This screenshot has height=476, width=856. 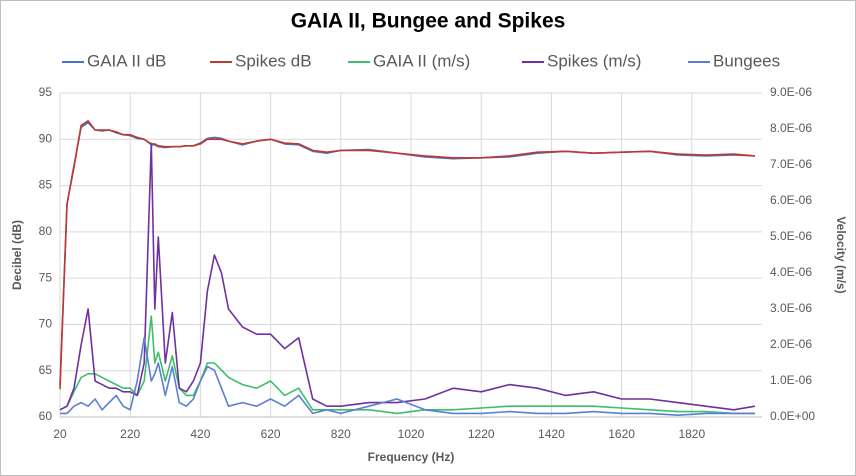 What do you see at coordinates (17, 255) in the screenshot?
I see `y-axis-title: Decibel (dB)` at bounding box center [17, 255].